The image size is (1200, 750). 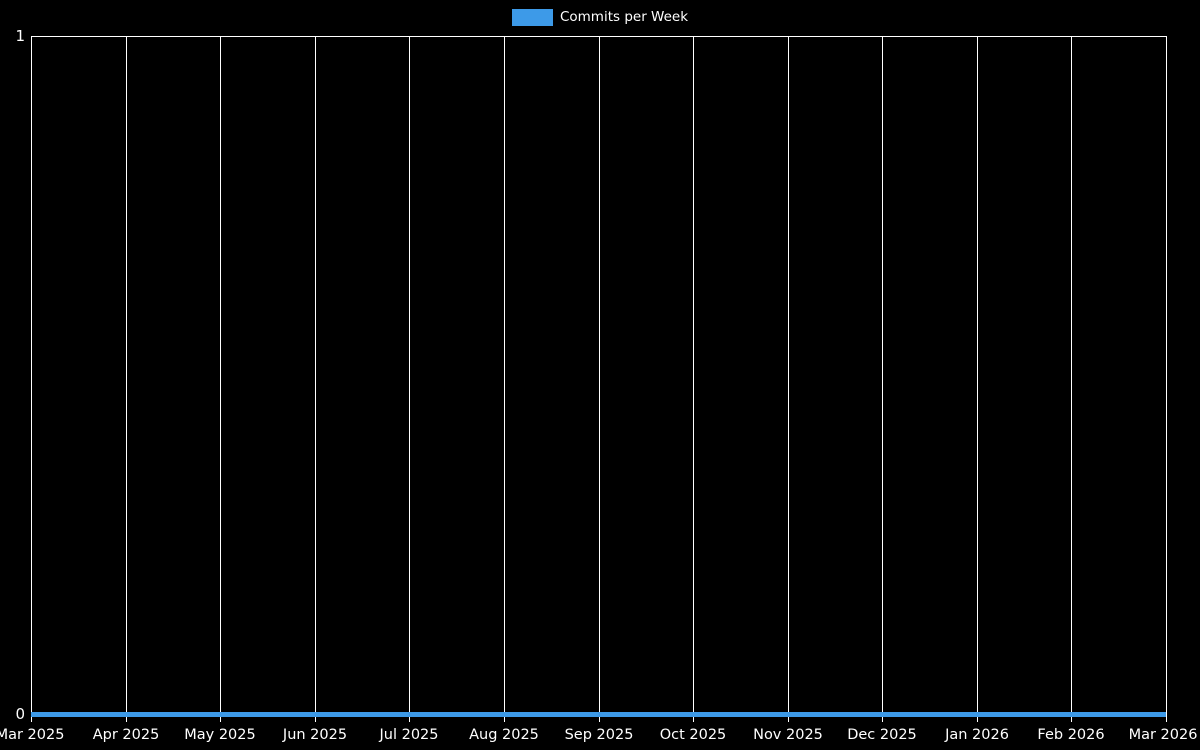 I want to click on x-tick-nov-2025: Nov 2025, so click(x=788, y=735).